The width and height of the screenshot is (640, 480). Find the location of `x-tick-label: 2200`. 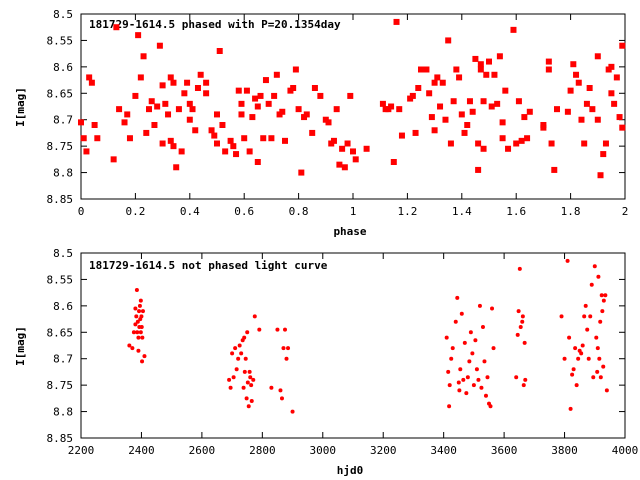

x-tick-label: 2200 is located at coordinates (81, 450).